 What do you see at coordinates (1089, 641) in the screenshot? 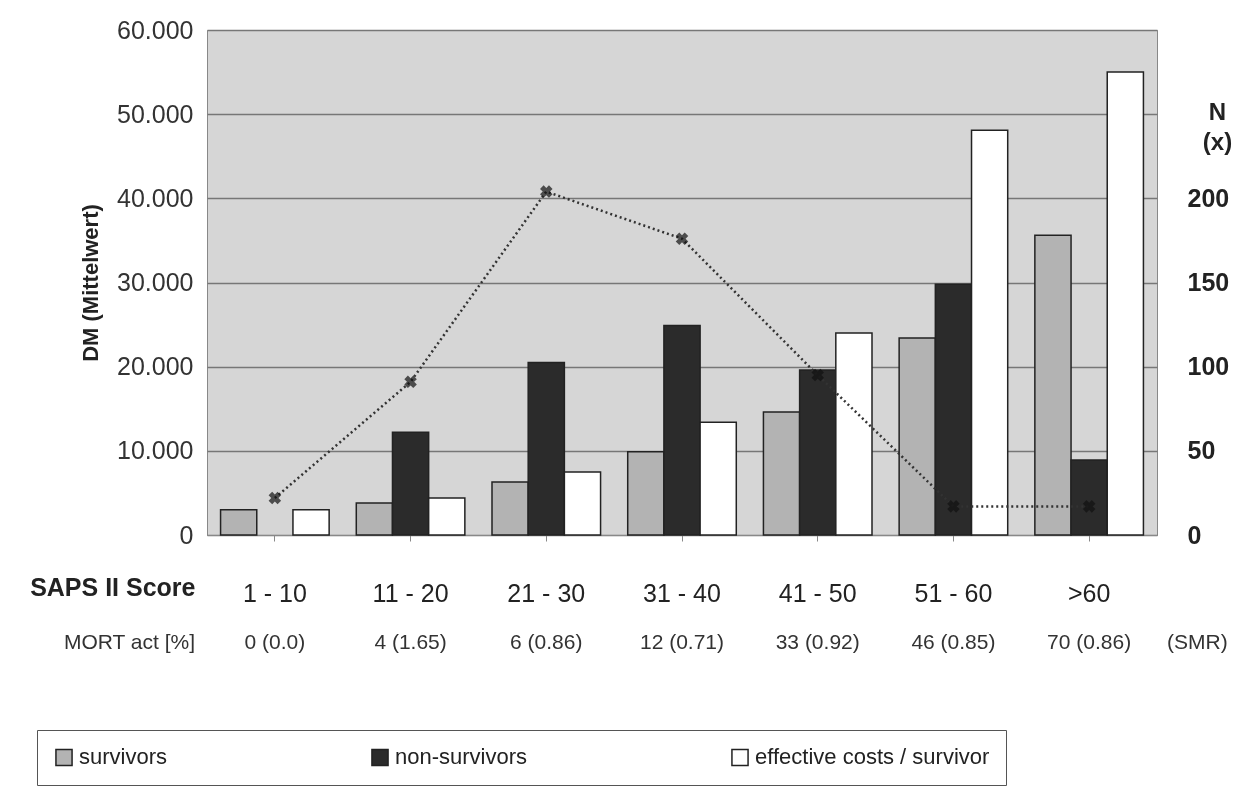
I see `text: 70 (0.86)` at bounding box center [1089, 641].